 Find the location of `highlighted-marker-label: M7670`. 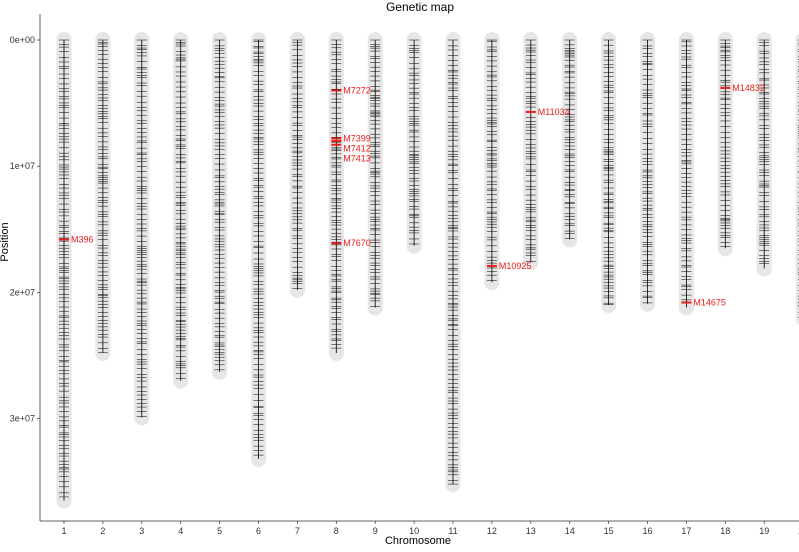

highlighted-marker-label: M7670 is located at coordinates (357, 243).